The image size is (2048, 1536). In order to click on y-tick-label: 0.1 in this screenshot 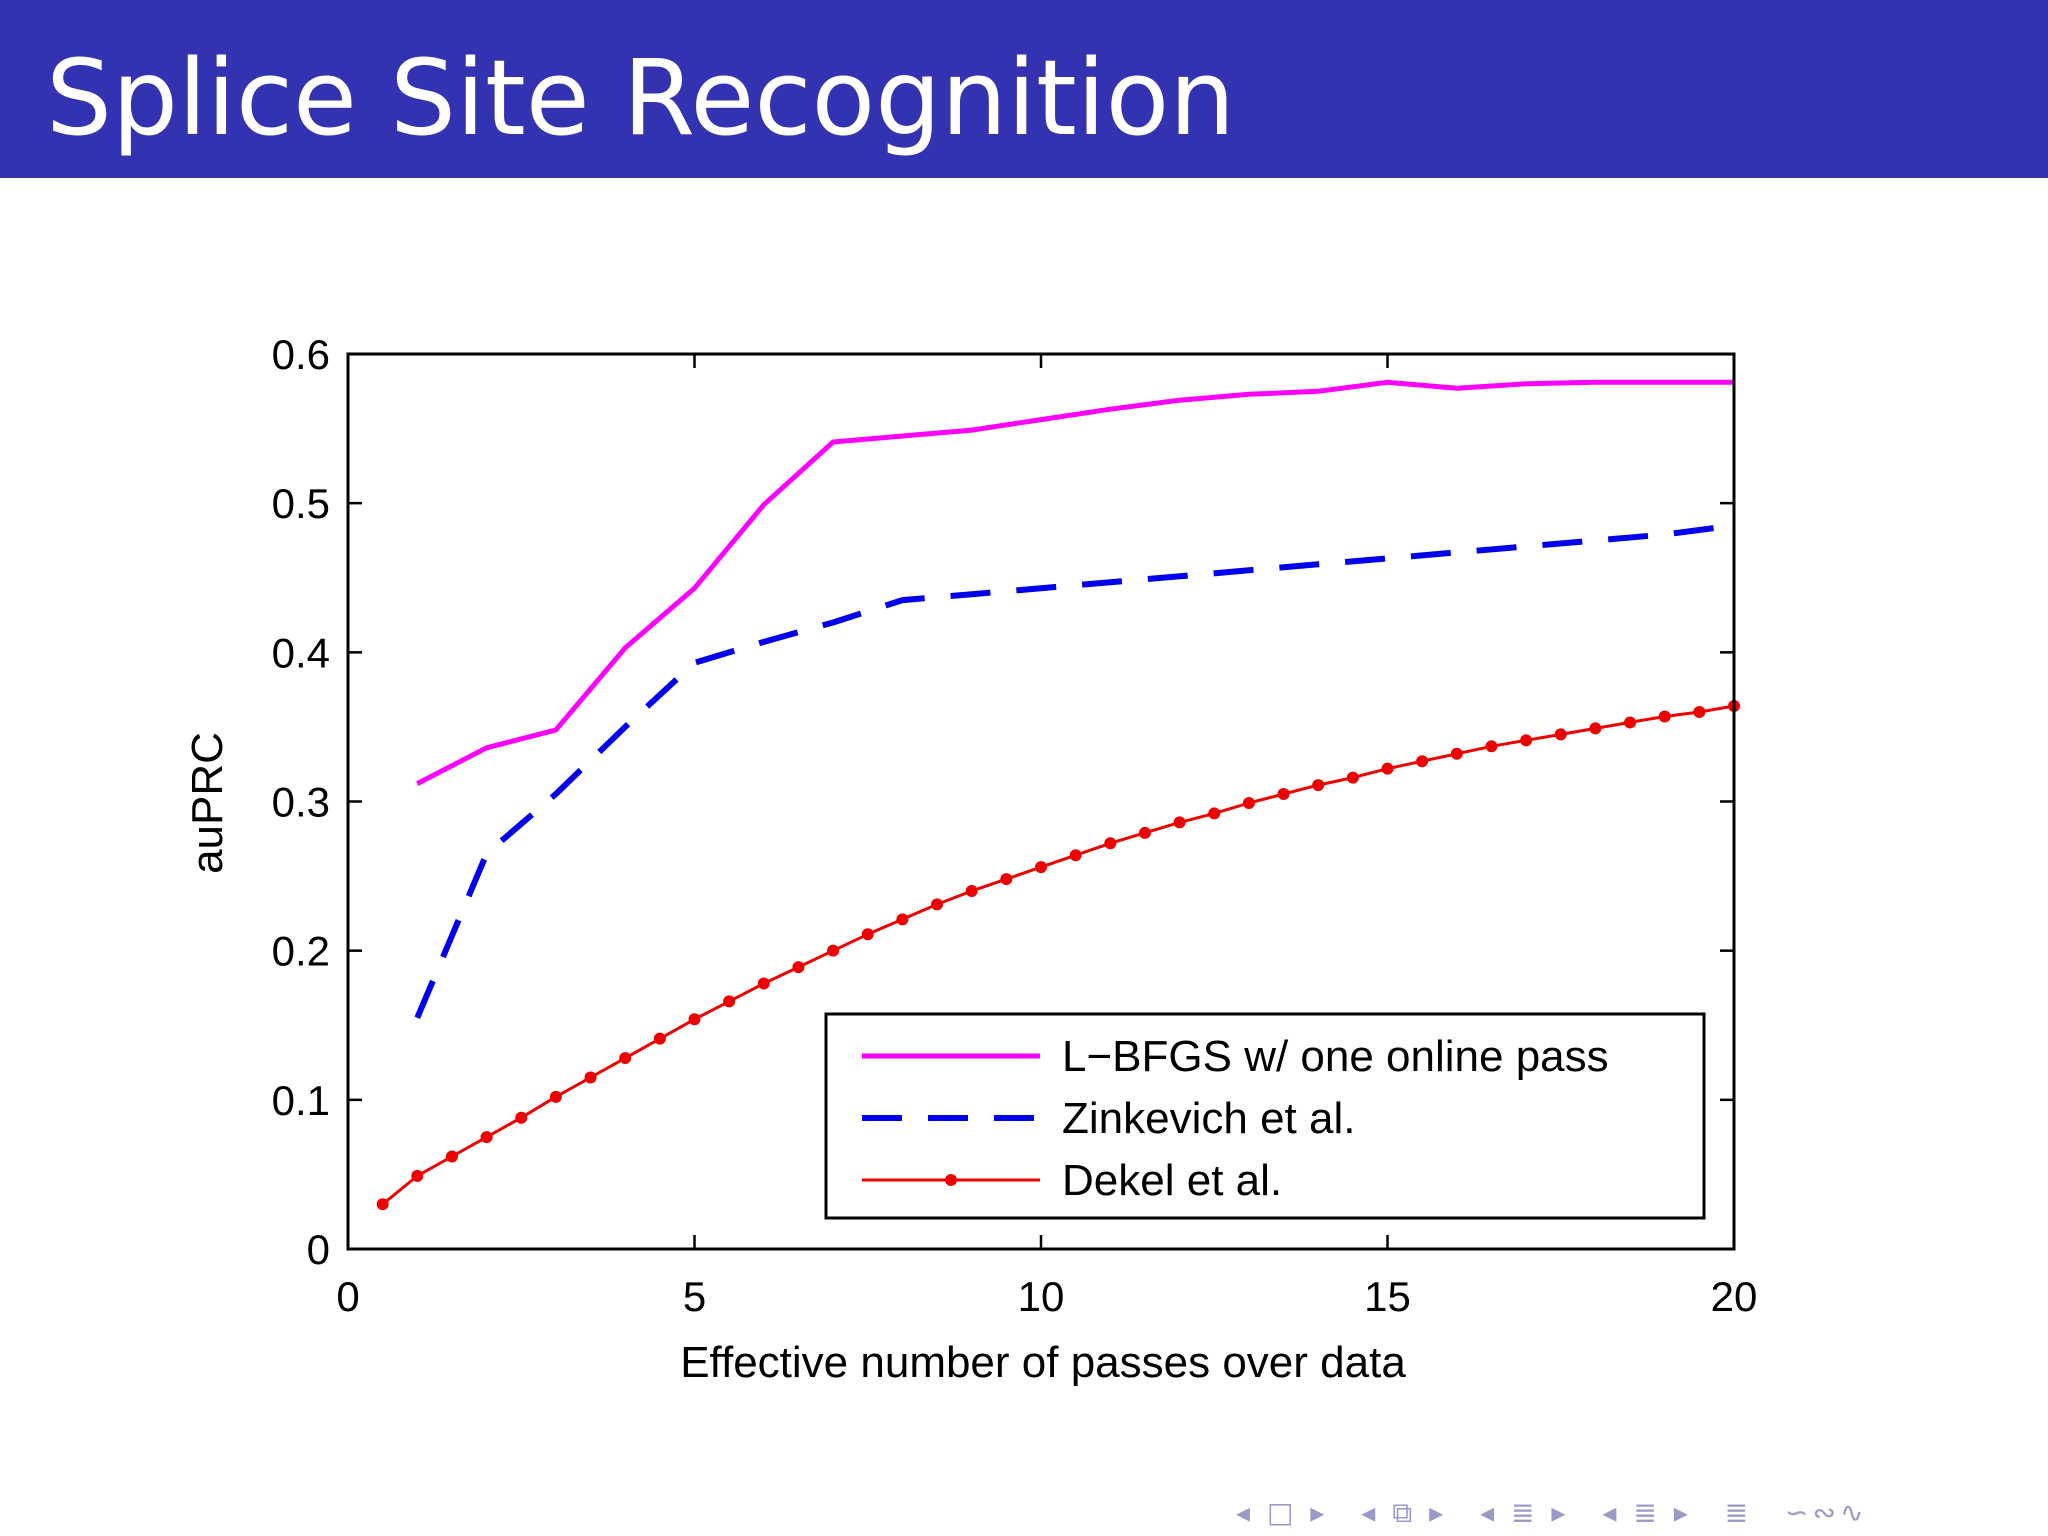, I will do `click(301, 1100)`.